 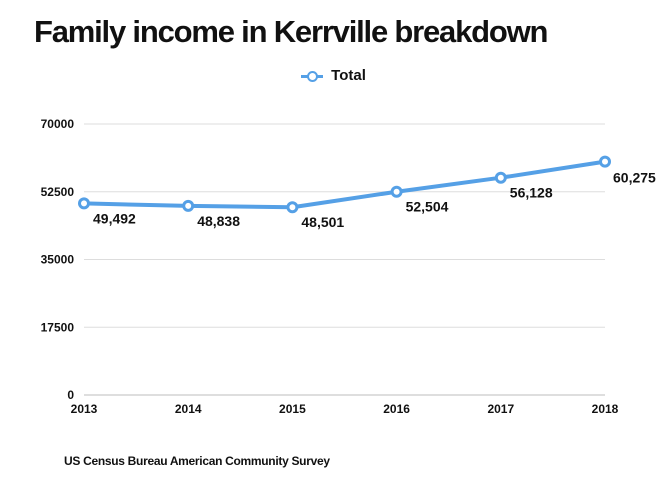 What do you see at coordinates (292, 409) in the screenshot?
I see `x-tick-label: 2015` at bounding box center [292, 409].